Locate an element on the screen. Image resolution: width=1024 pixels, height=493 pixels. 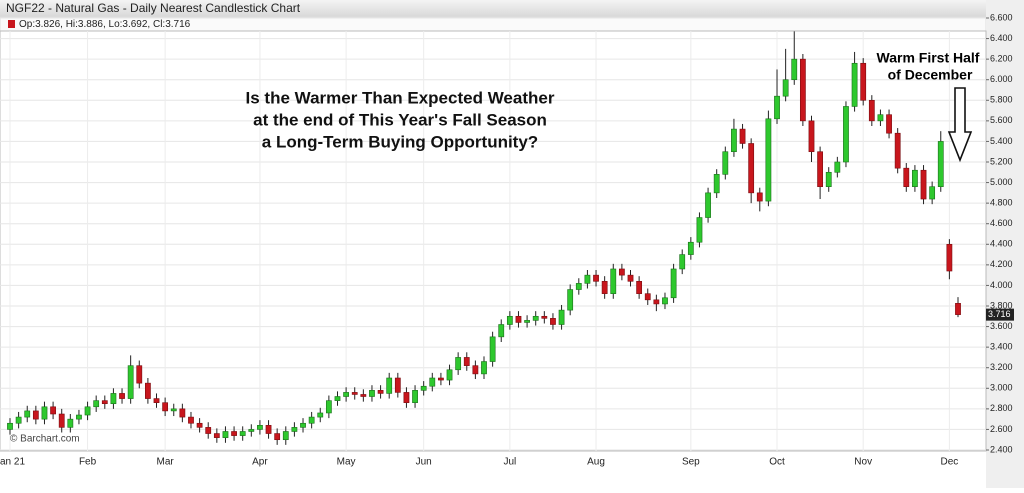
y-tick-label: 3.600 is located at coordinates (1001, 326).